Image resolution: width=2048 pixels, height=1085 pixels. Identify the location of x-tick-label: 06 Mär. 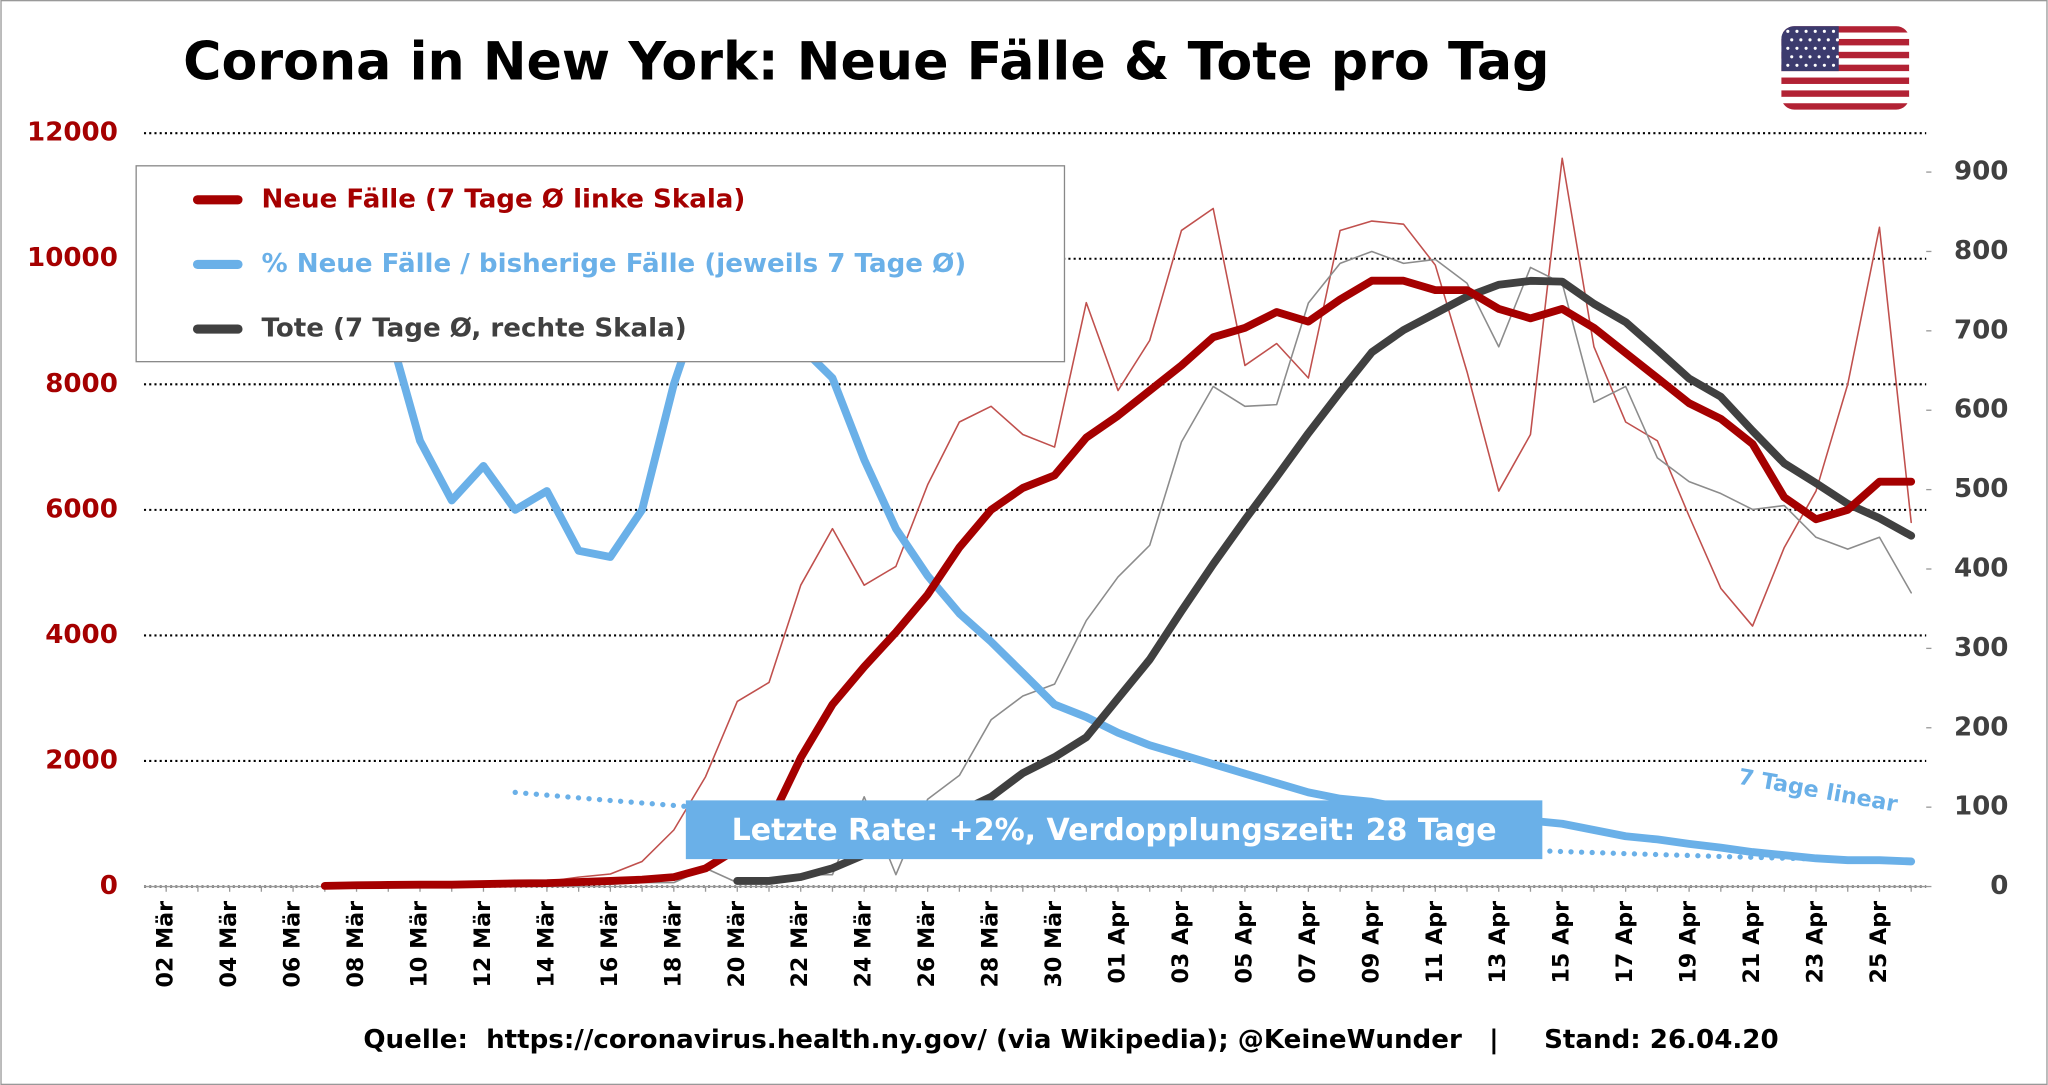
(293, 944).